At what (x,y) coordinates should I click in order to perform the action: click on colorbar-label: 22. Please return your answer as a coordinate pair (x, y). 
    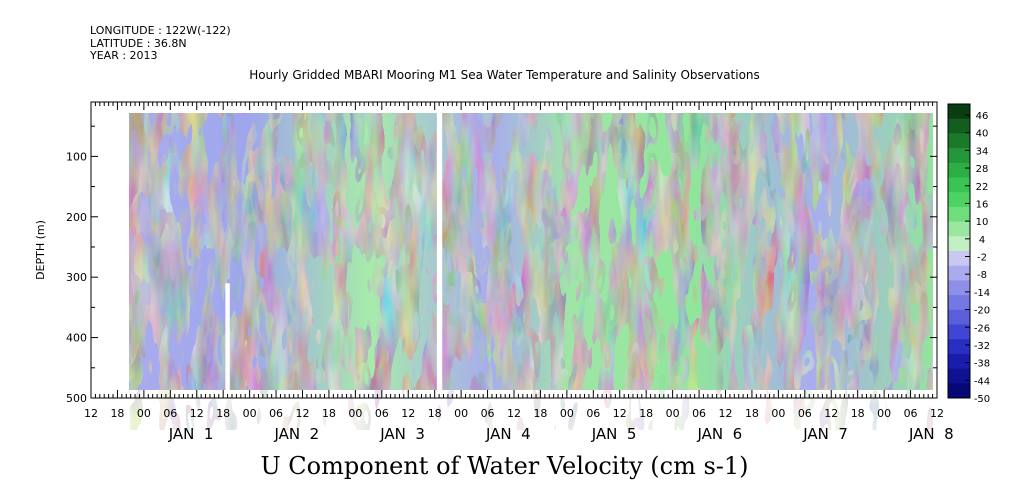
    Looking at the image, I should click on (982, 187).